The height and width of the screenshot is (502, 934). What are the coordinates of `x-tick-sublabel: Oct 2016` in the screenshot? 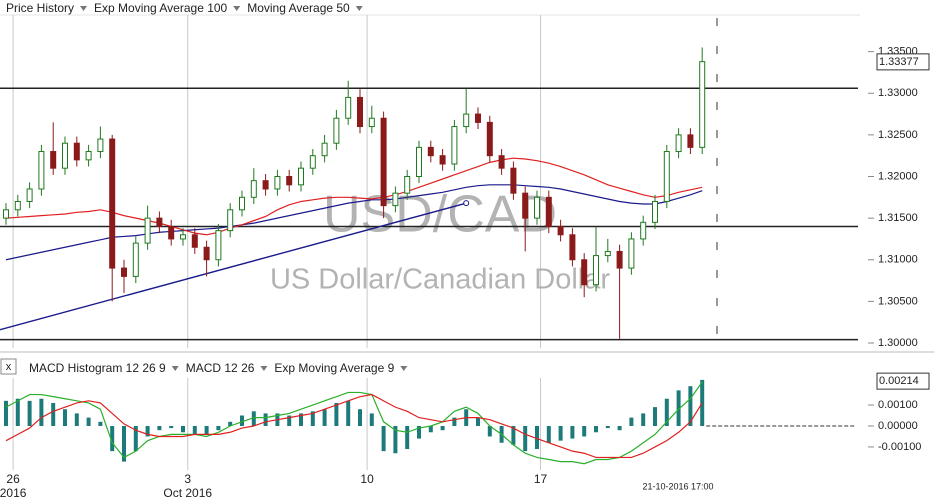 It's located at (187, 493).